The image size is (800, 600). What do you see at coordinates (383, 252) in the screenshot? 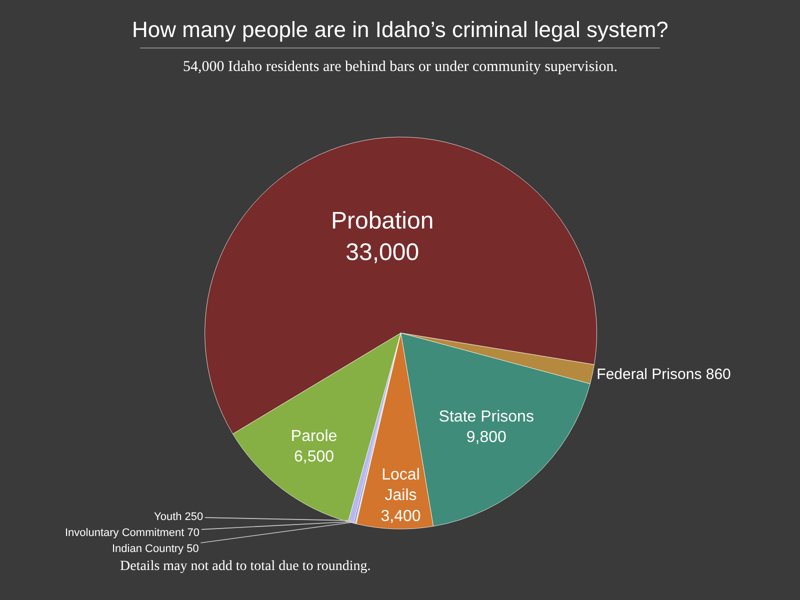
I see `data-label: 33,000` at bounding box center [383, 252].